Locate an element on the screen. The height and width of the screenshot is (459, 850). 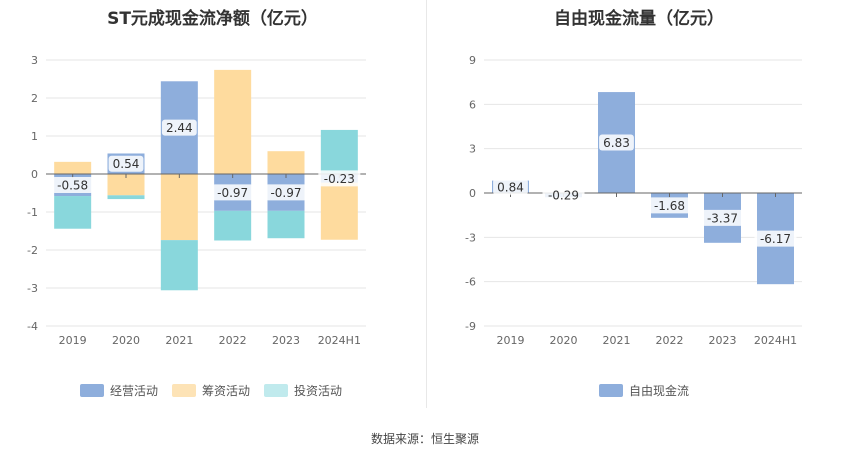
data-label: -1.68 is located at coordinates (669, 206).